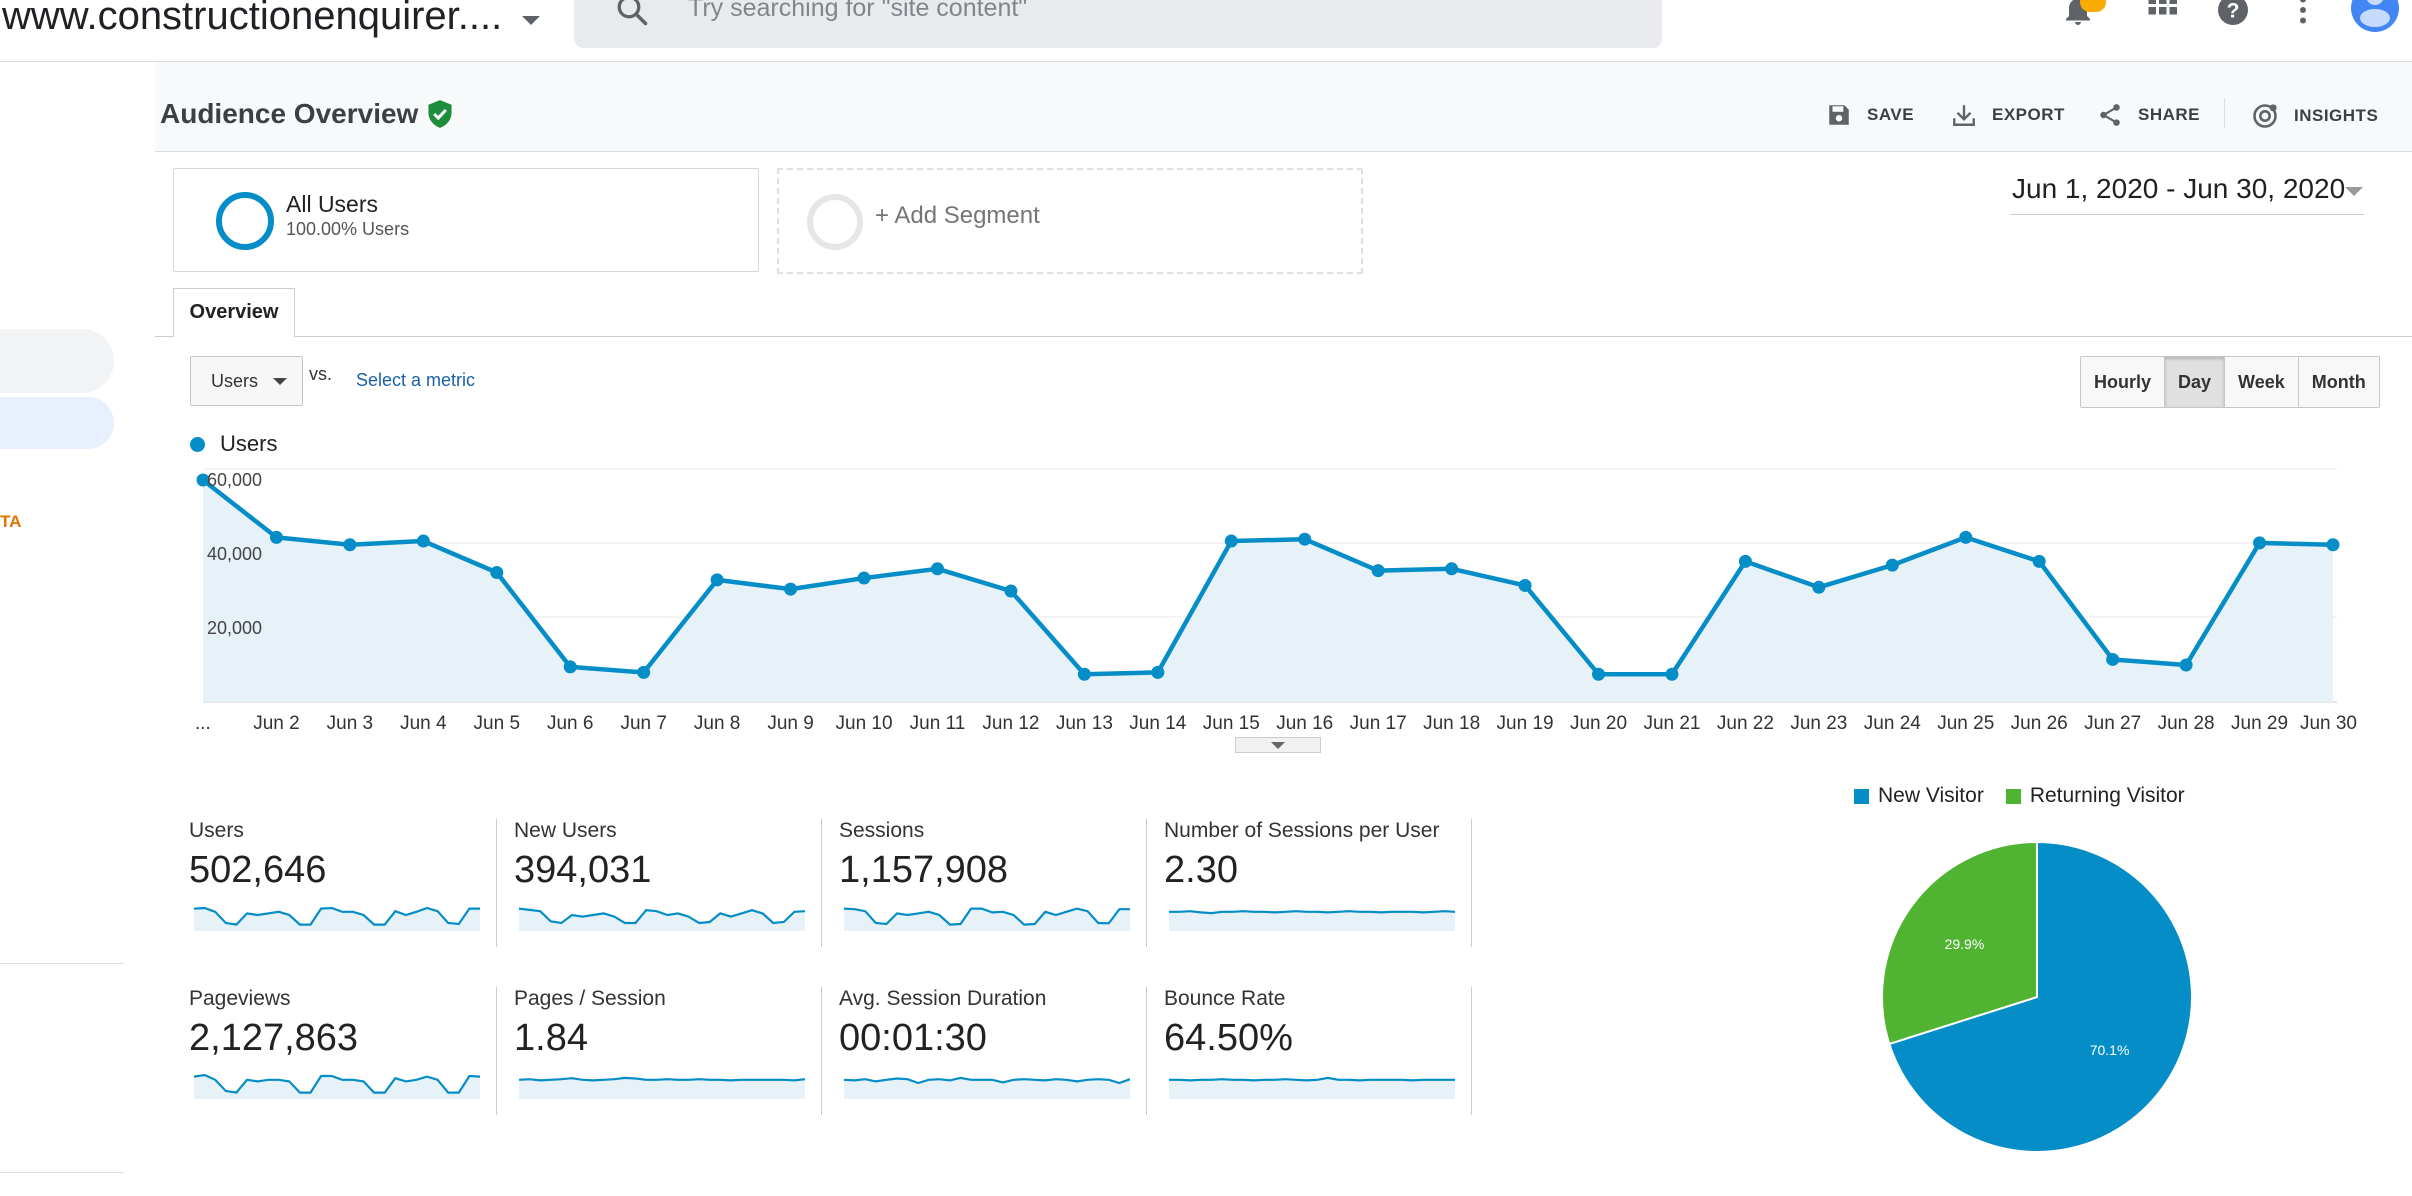 The width and height of the screenshot is (2412, 1196). What do you see at coordinates (669, 1051) in the screenshot?
I see `scorecard: Pages / Session 1.84` at bounding box center [669, 1051].